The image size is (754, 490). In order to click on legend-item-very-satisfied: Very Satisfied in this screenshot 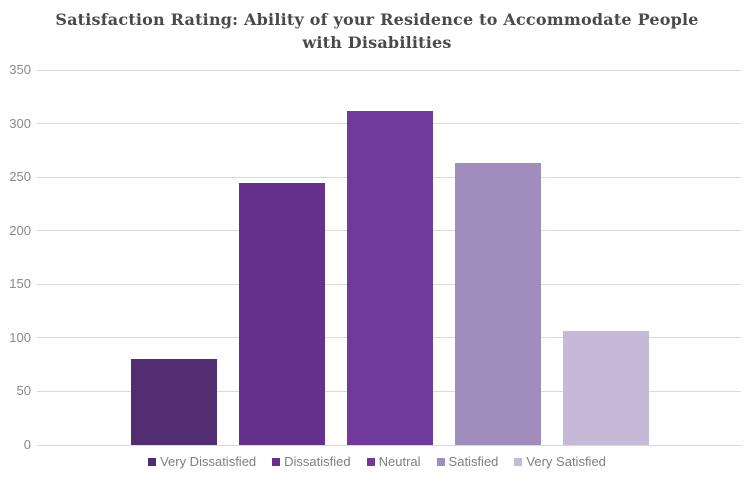, I will do `click(560, 461)`.